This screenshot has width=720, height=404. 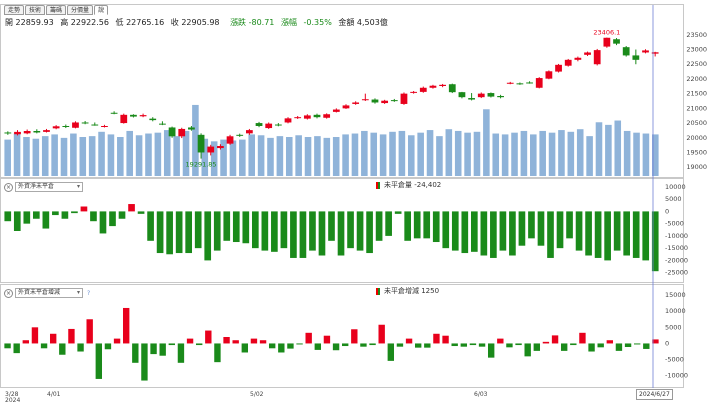 What do you see at coordinates (481, 394) in the screenshot?
I see `x-label-6-03: 6/03` at bounding box center [481, 394].